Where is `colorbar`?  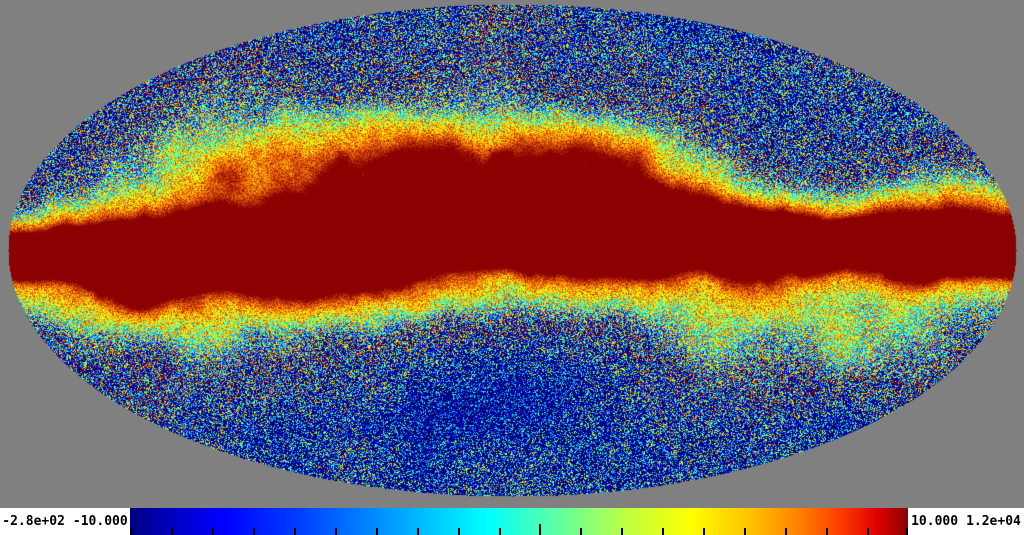
colorbar is located at coordinates (519, 521).